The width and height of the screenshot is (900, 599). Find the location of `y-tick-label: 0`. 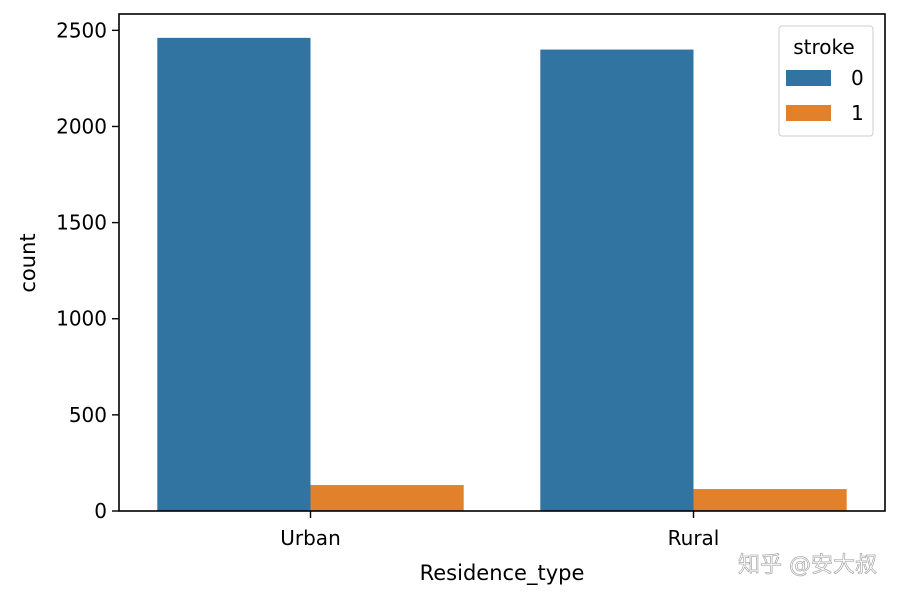

y-tick-label: 0 is located at coordinates (100, 511).